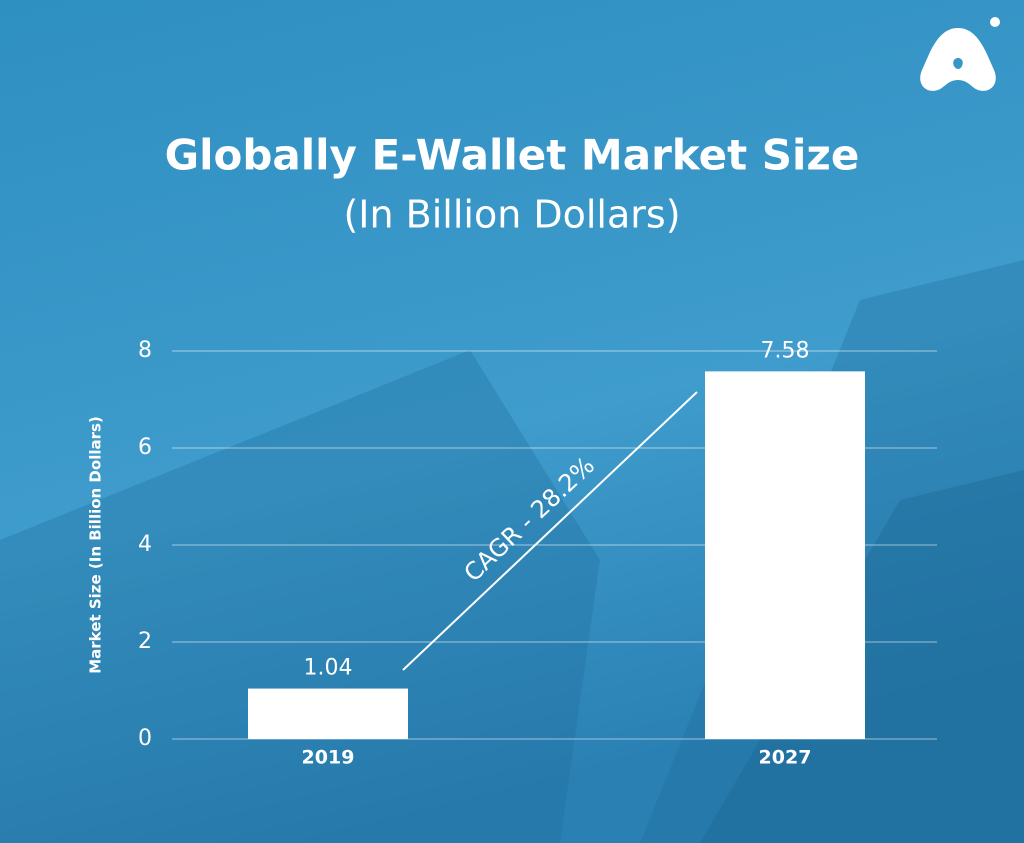  Describe the element at coordinates (145, 738) in the screenshot. I see `y-tick-label: 0` at that location.